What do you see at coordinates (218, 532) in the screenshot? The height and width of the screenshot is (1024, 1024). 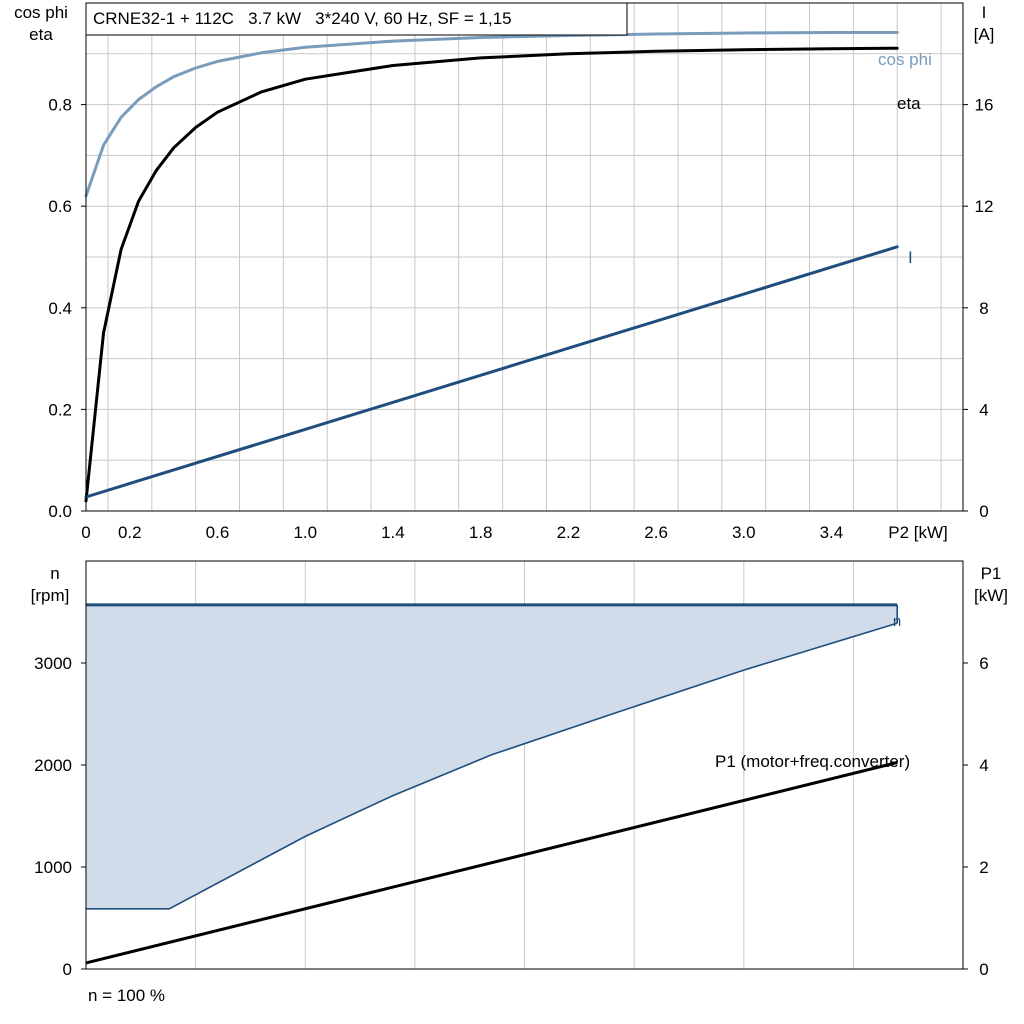 I see `top-x-tick-label: 0.6` at bounding box center [218, 532].